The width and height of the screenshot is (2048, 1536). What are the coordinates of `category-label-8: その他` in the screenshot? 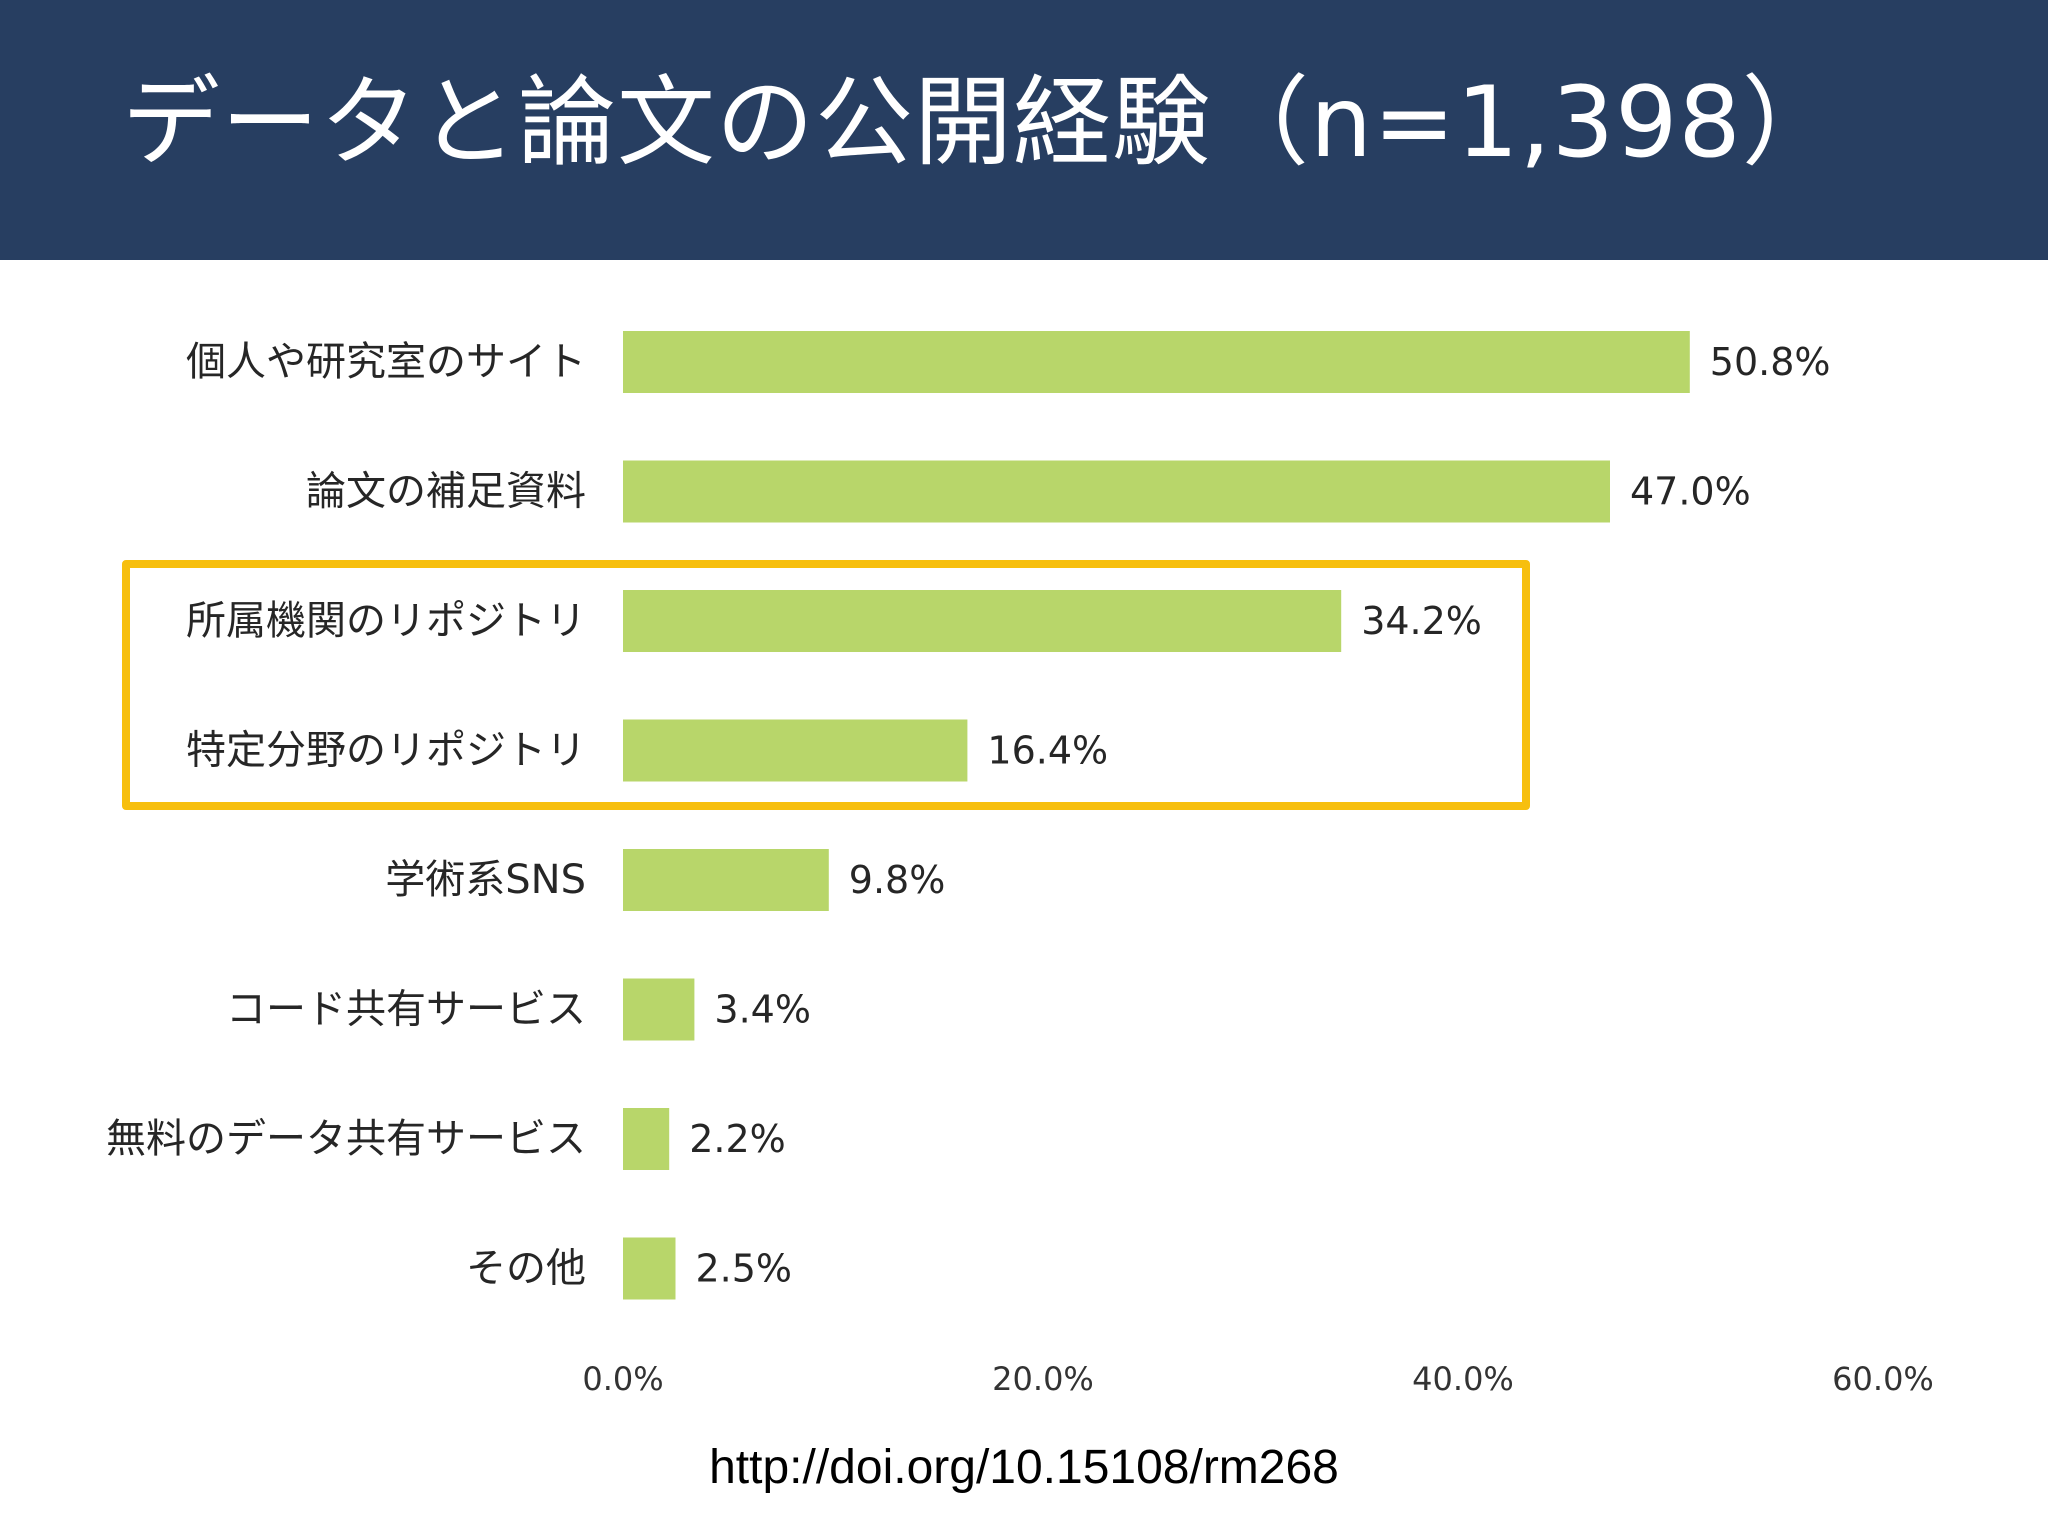 It's located at (526, 1269).